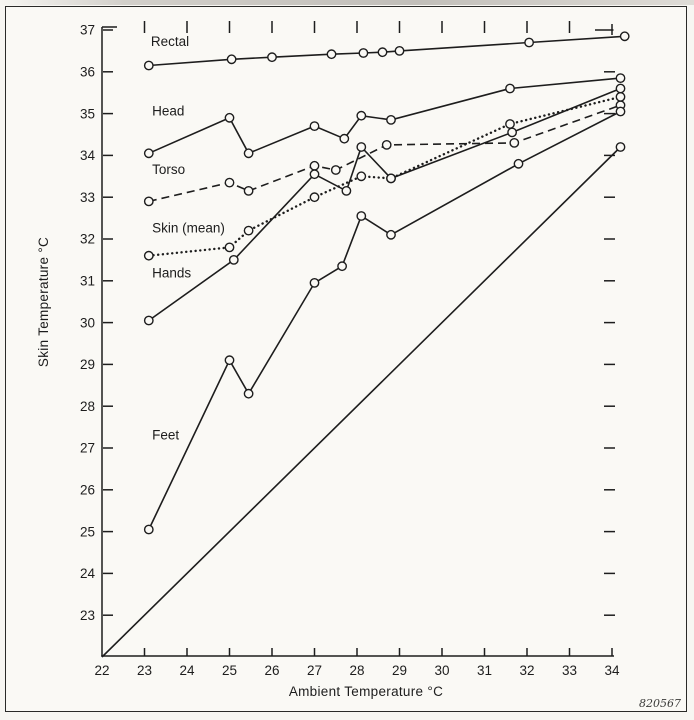  Describe the element at coordinates (87, 113) in the screenshot. I see `y-tick-label: 35` at that location.